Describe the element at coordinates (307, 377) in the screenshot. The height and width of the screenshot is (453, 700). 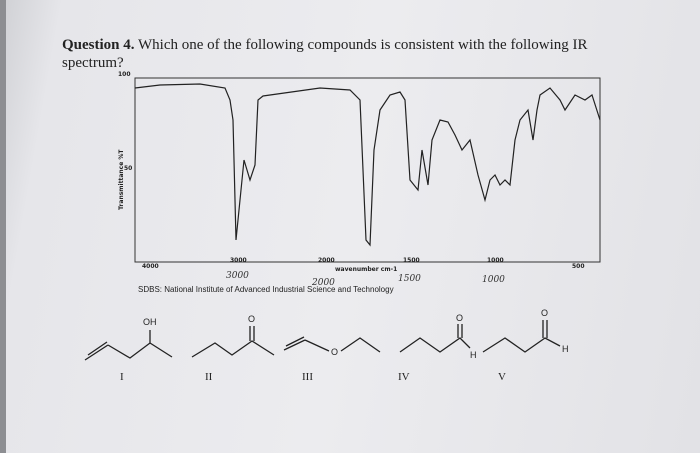
I see `compound-label: III` at that location.